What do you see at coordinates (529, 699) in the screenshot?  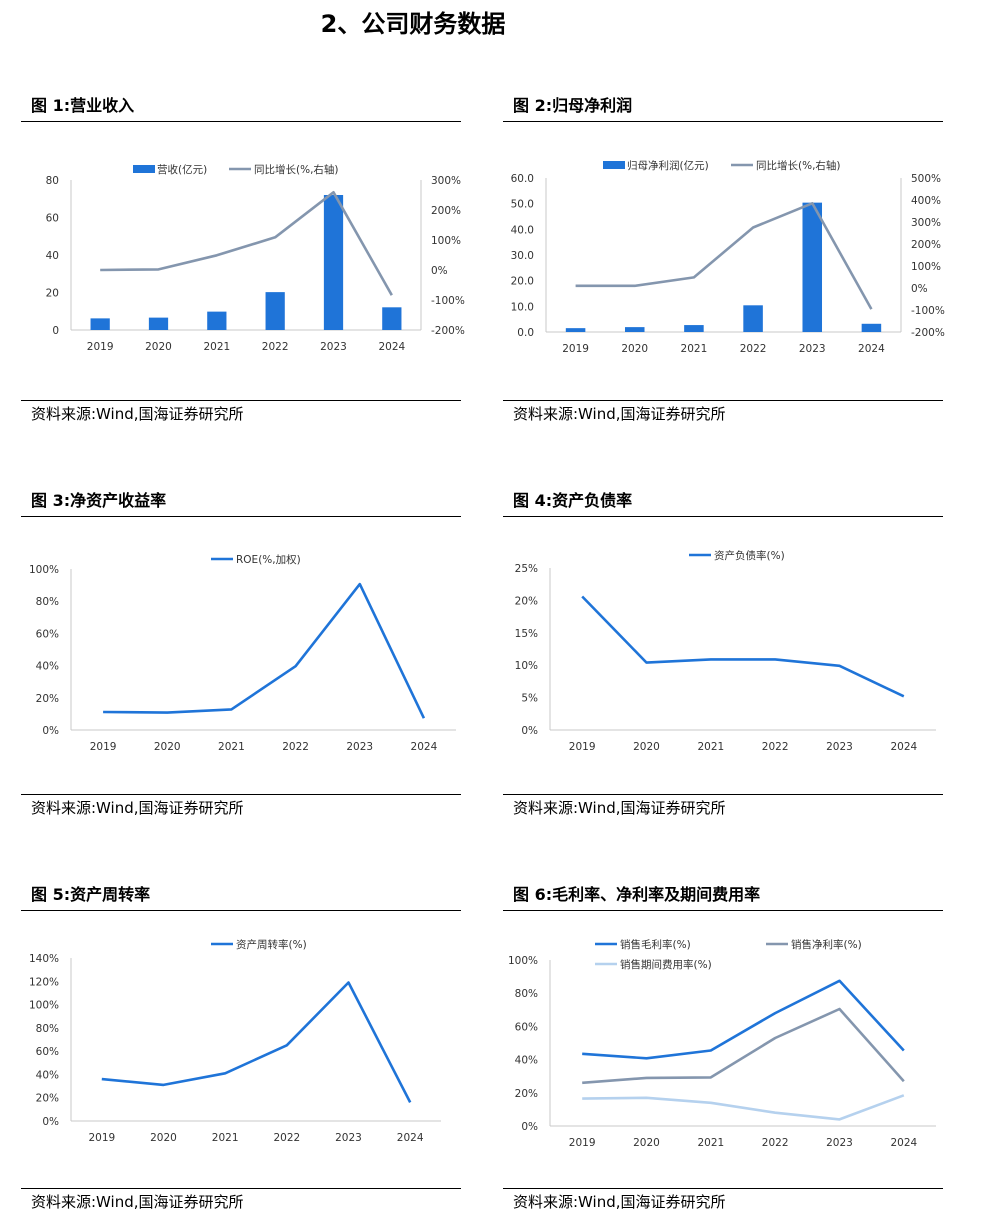 I see `y-tick-label: 5%` at bounding box center [529, 699].